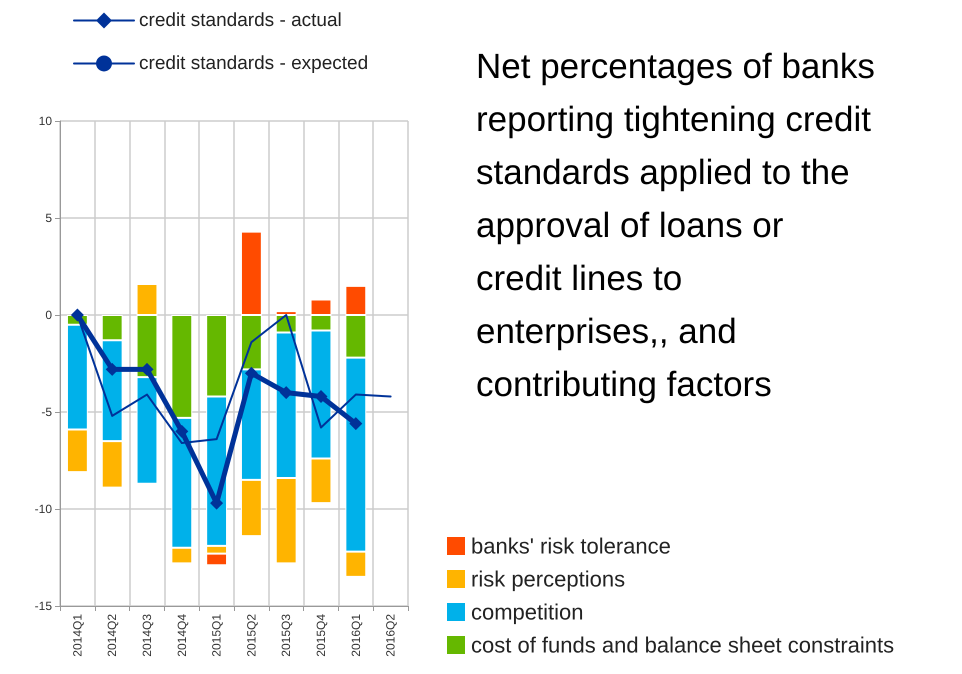 This screenshot has width=962, height=674. Describe the element at coordinates (548, 579) in the screenshot. I see `legend-label: risk perceptions` at that location.